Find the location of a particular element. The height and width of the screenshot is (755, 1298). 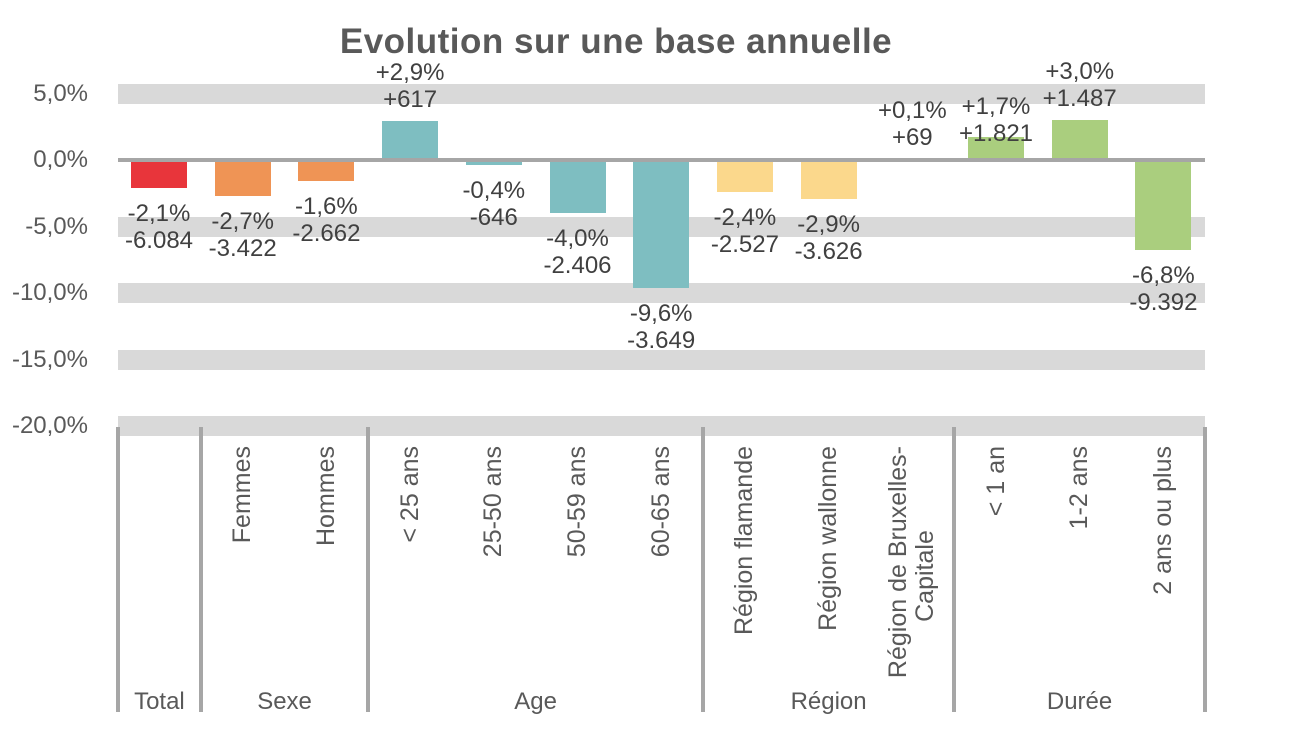

value-label-60-65-ans: -9,6% -3.649 is located at coordinates (661, 327).